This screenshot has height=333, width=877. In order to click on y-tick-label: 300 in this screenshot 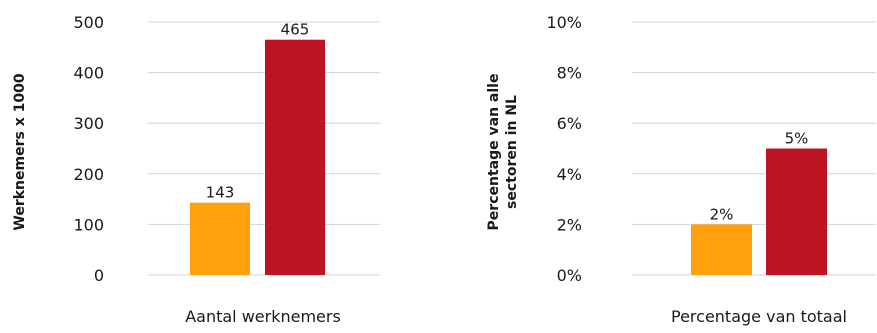, I will do `click(88, 123)`.